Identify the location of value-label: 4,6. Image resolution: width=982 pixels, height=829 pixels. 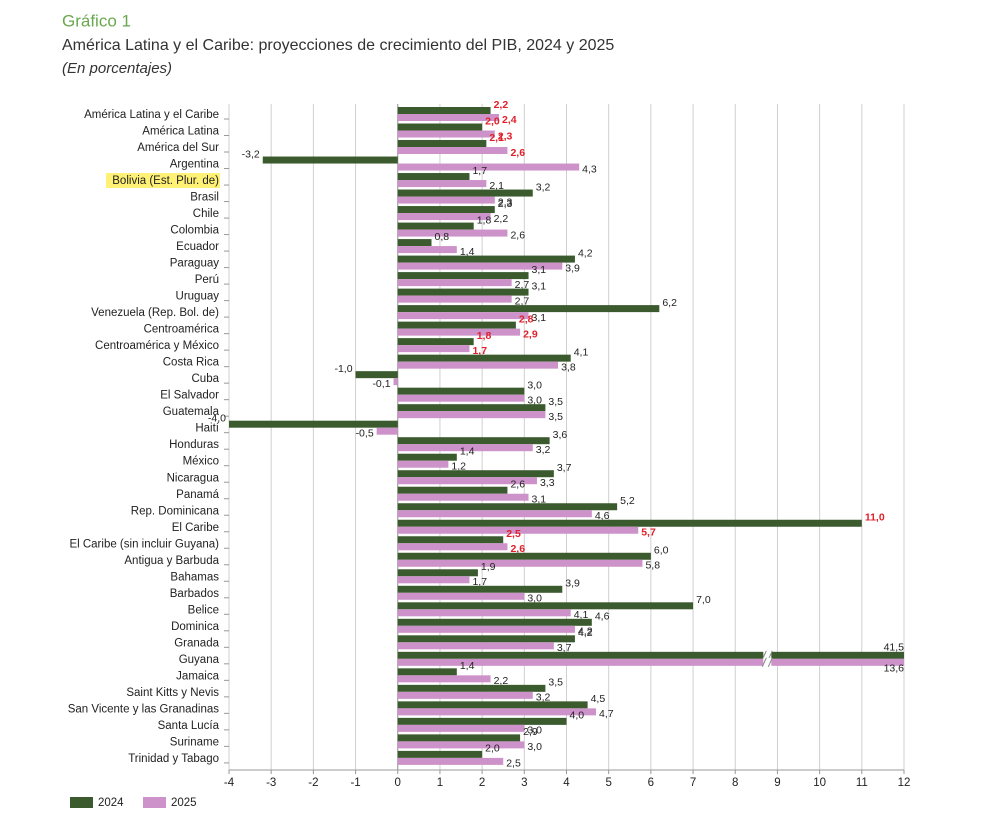
(602, 617).